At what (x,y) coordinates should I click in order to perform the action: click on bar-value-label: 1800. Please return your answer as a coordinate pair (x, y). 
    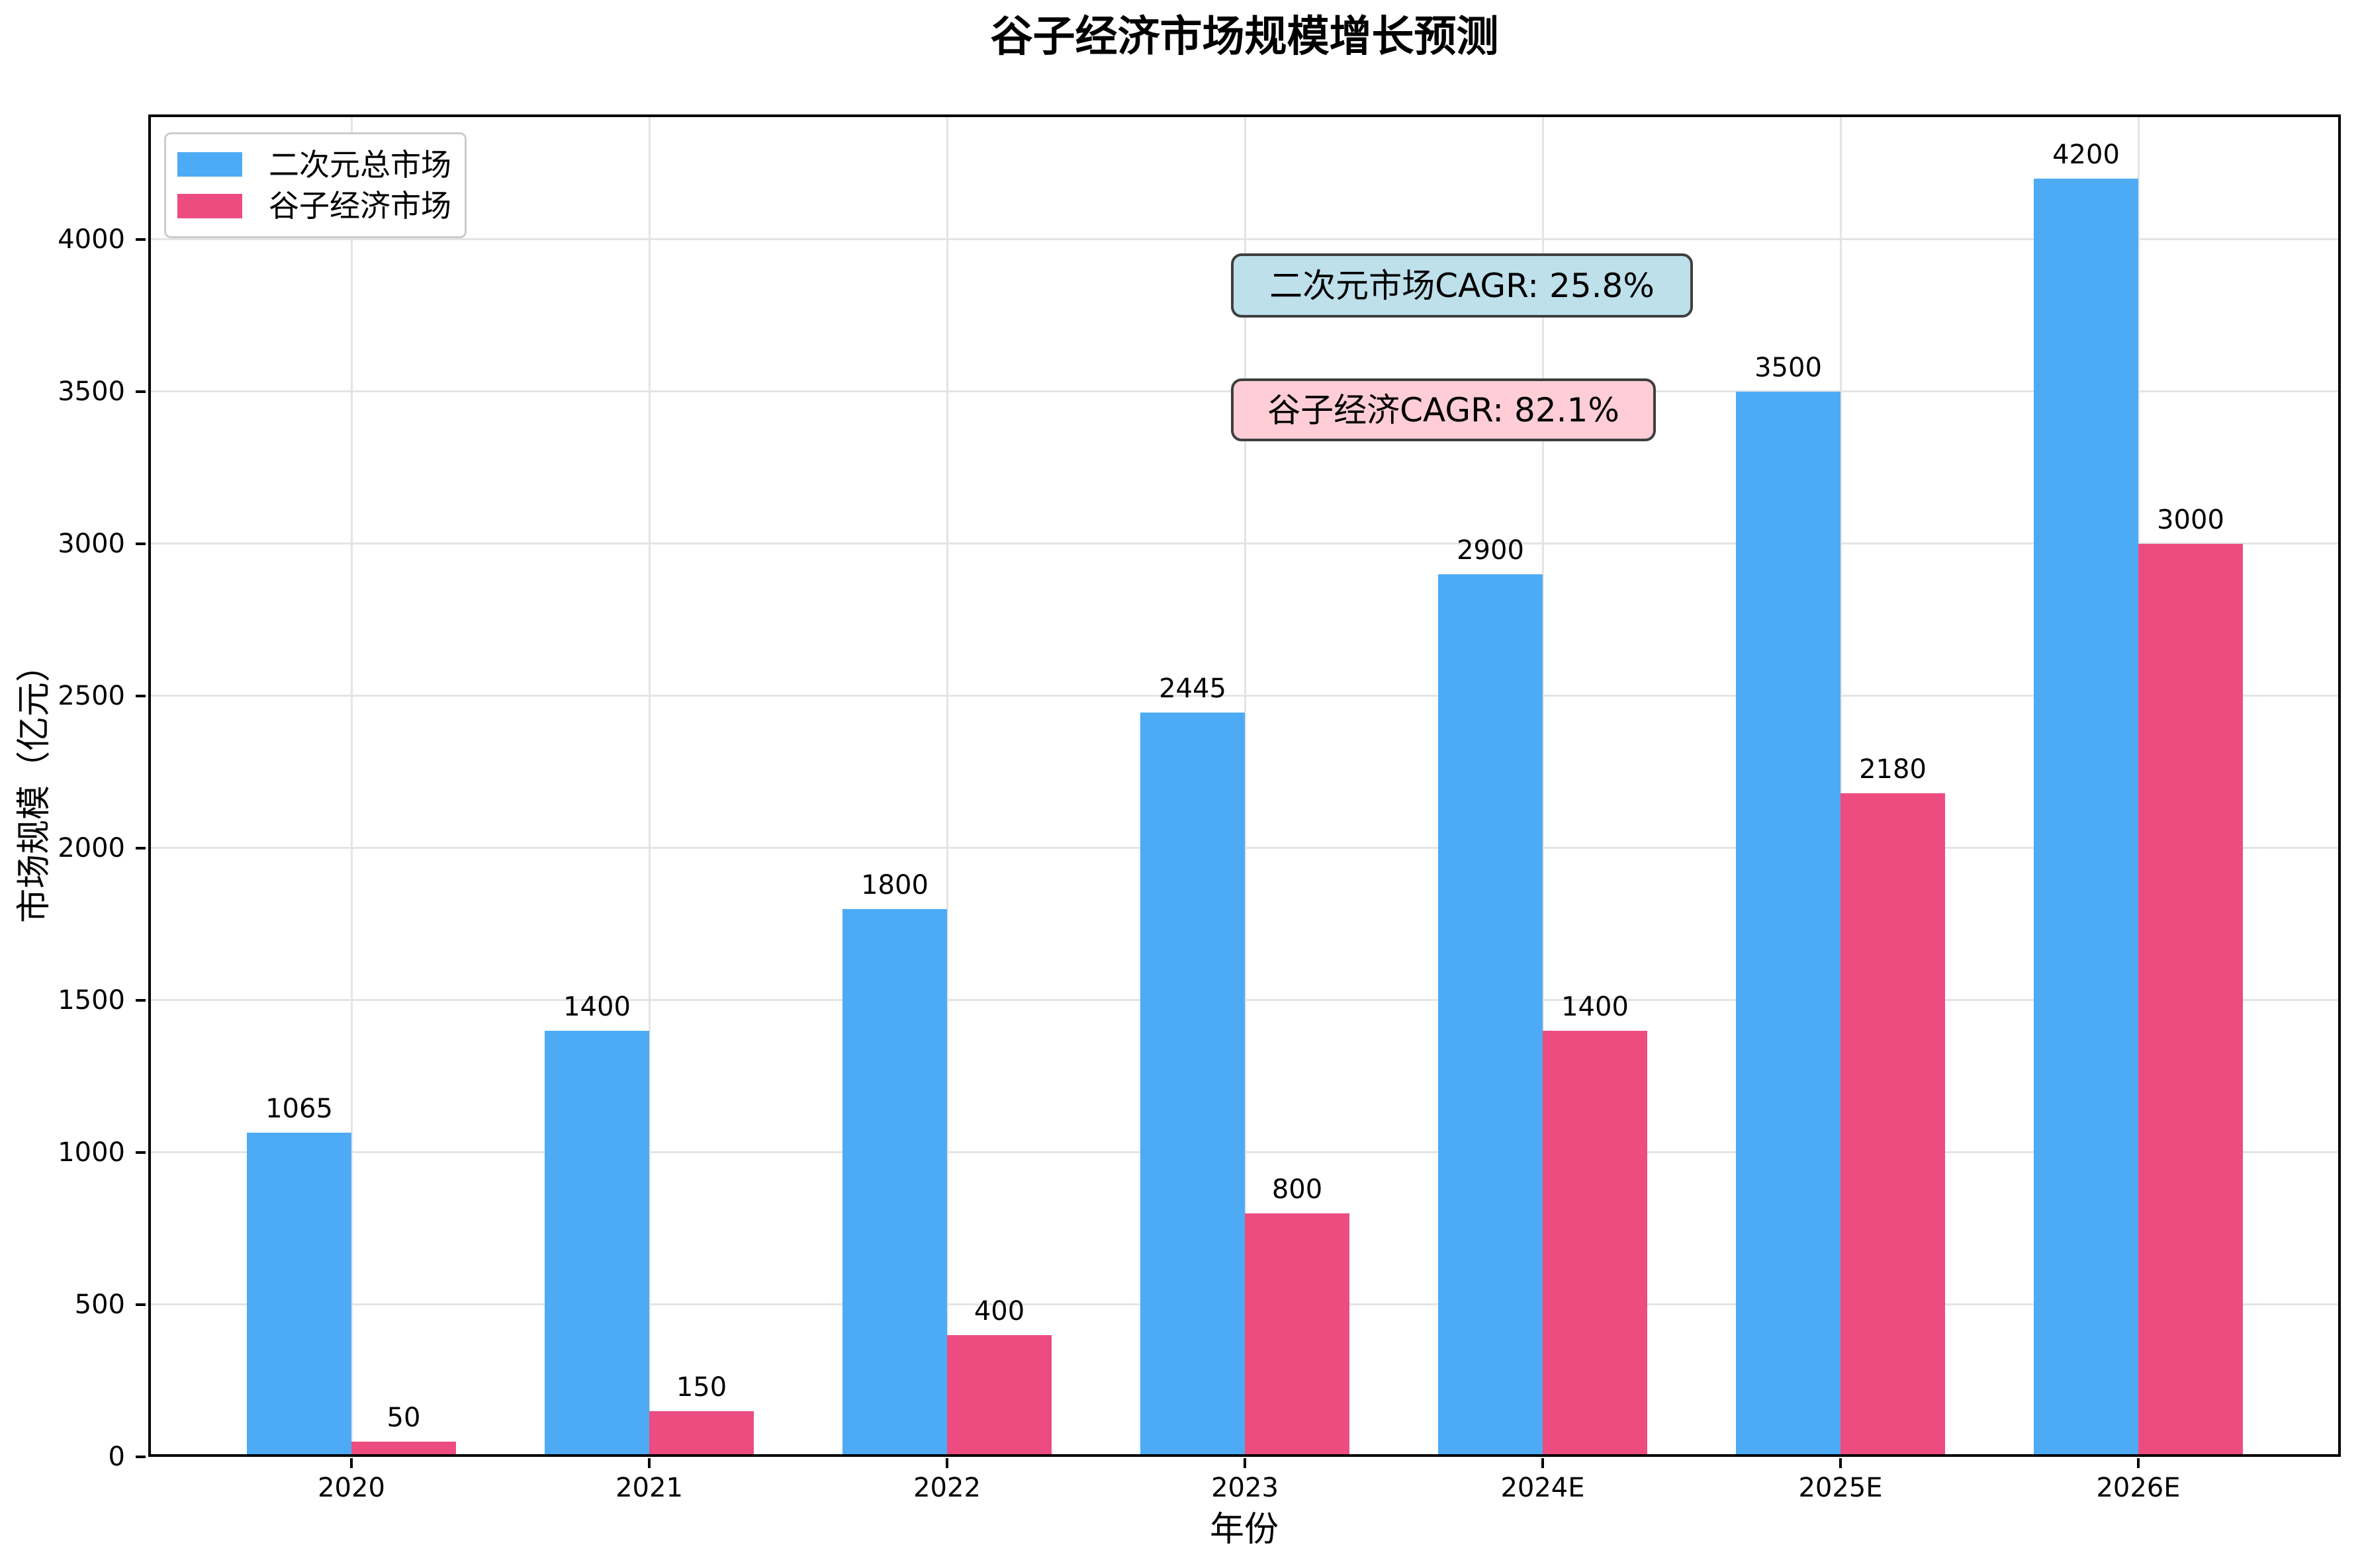
    Looking at the image, I should click on (895, 884).